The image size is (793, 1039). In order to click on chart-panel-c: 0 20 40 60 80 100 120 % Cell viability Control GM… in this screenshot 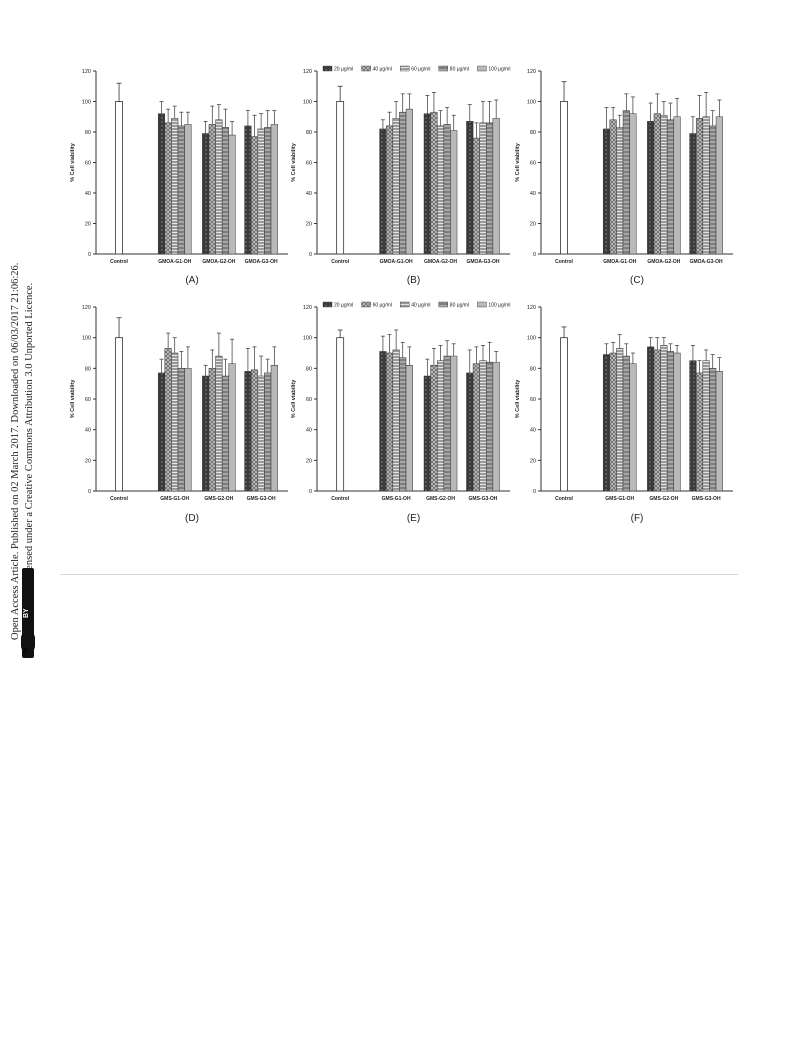, I will do `click(624, 177)`.